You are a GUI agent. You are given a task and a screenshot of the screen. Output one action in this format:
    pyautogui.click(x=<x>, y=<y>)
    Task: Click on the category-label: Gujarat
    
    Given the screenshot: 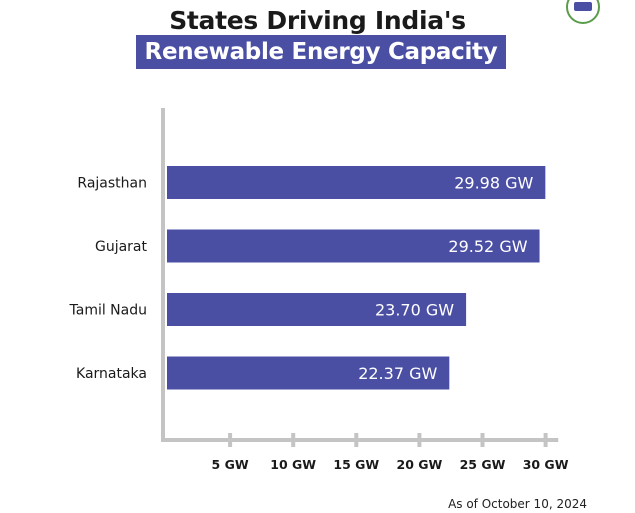 What is the action you would take?
    pyautogui.click(x=121, y=247)
    